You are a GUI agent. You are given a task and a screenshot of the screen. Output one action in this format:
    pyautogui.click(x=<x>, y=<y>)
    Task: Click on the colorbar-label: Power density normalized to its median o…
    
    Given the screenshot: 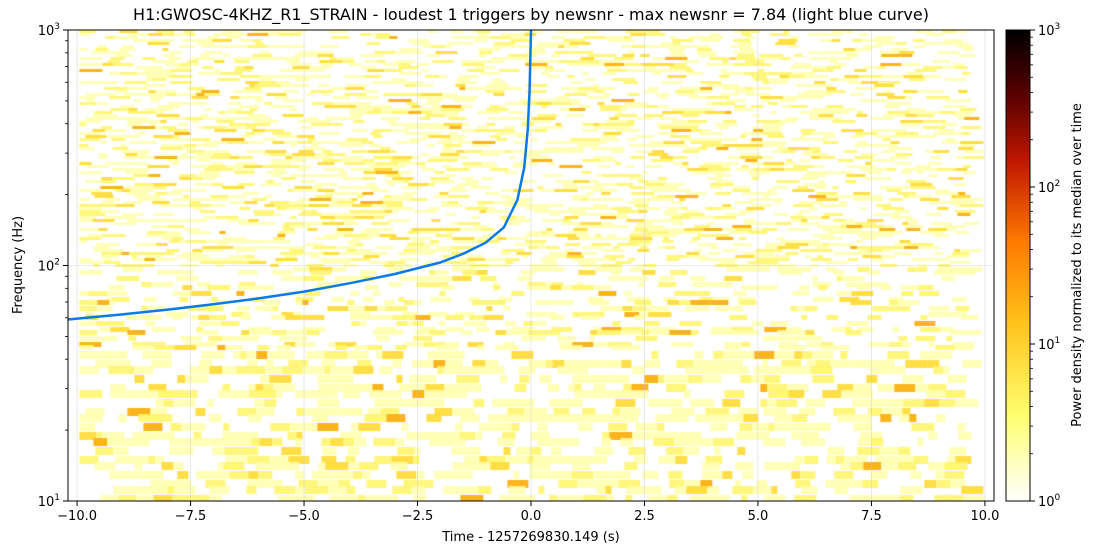 What is the action you would take?
    pyautogui.click(x=1077, y=265)
    